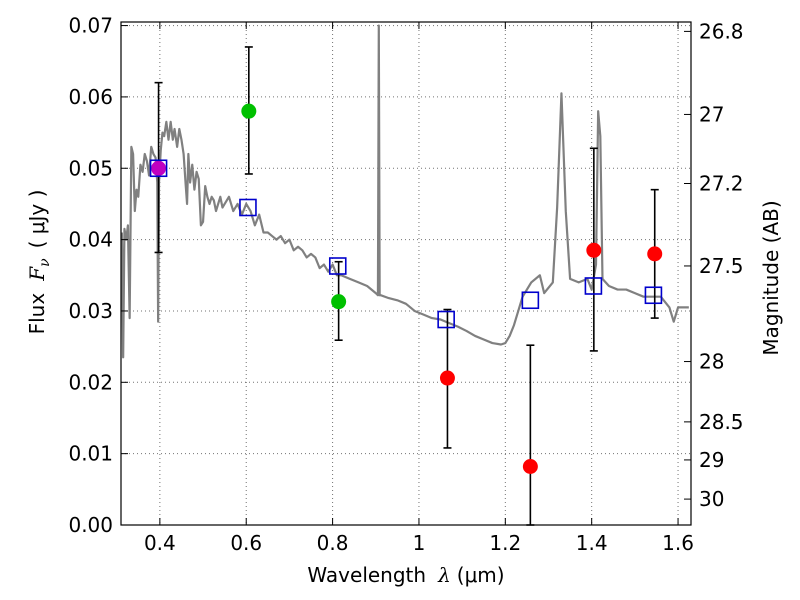  I want to click on x-tick-label: 0.8, so click(333, 543).